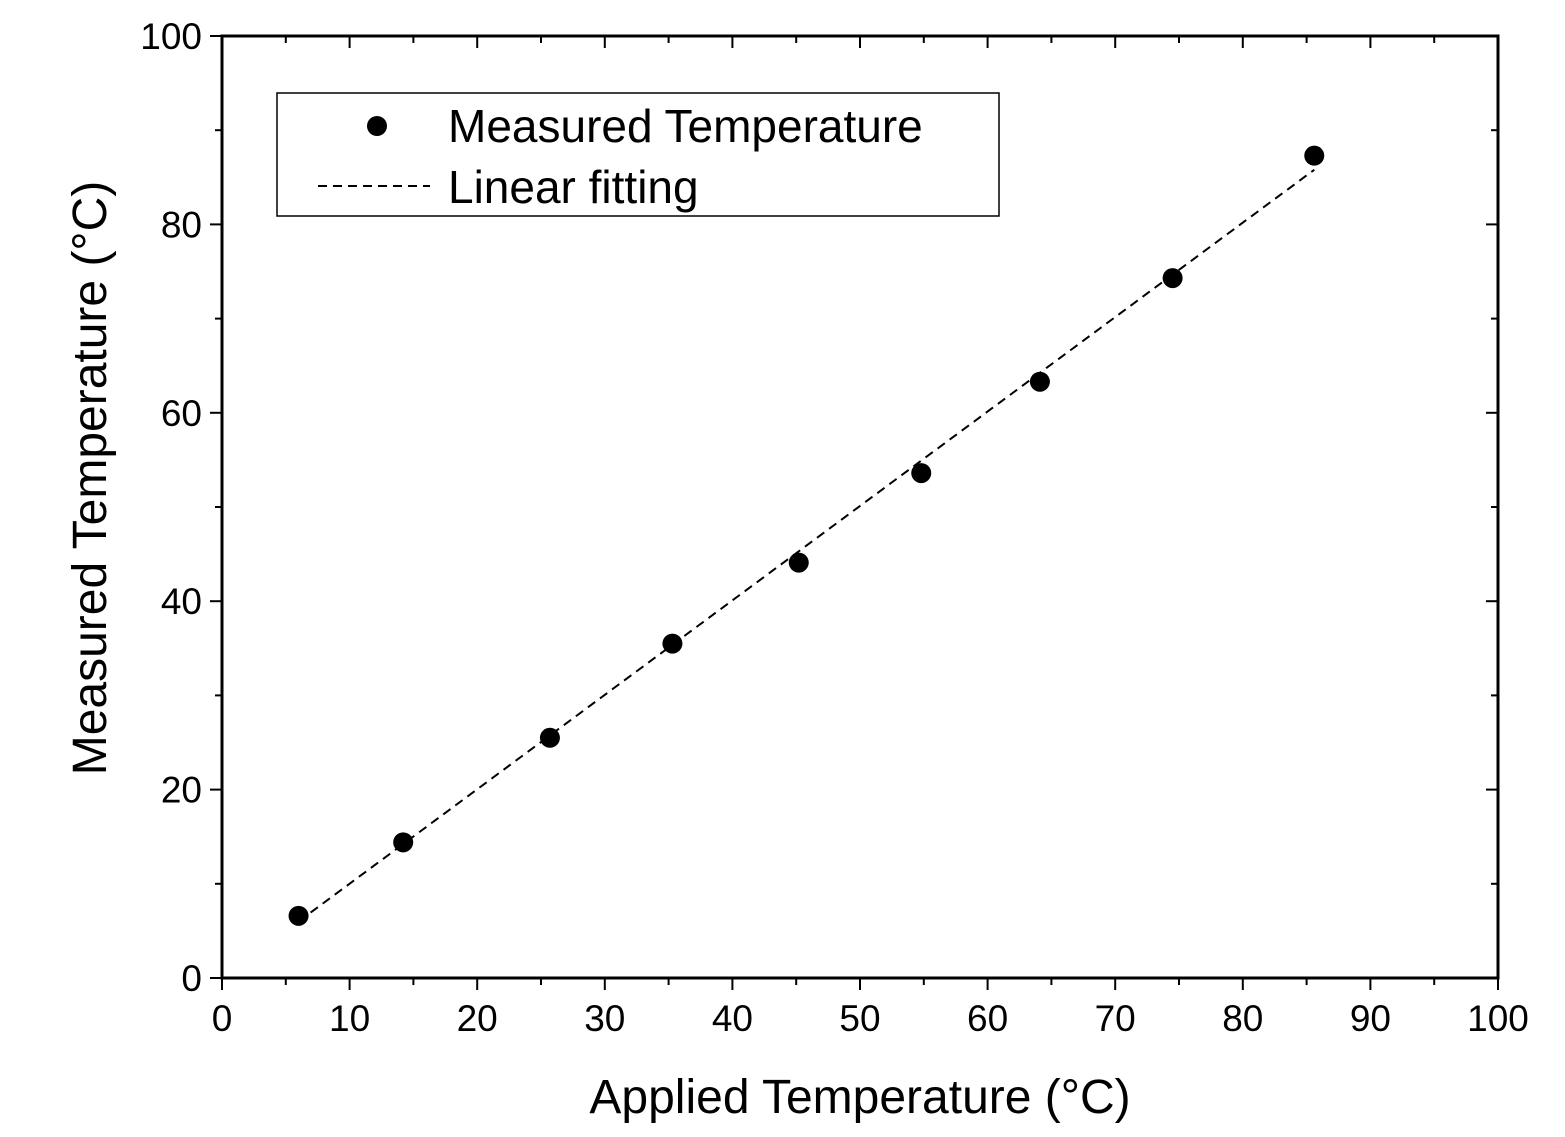  I want to click on y-tick-label: 20, so click(181, 790).